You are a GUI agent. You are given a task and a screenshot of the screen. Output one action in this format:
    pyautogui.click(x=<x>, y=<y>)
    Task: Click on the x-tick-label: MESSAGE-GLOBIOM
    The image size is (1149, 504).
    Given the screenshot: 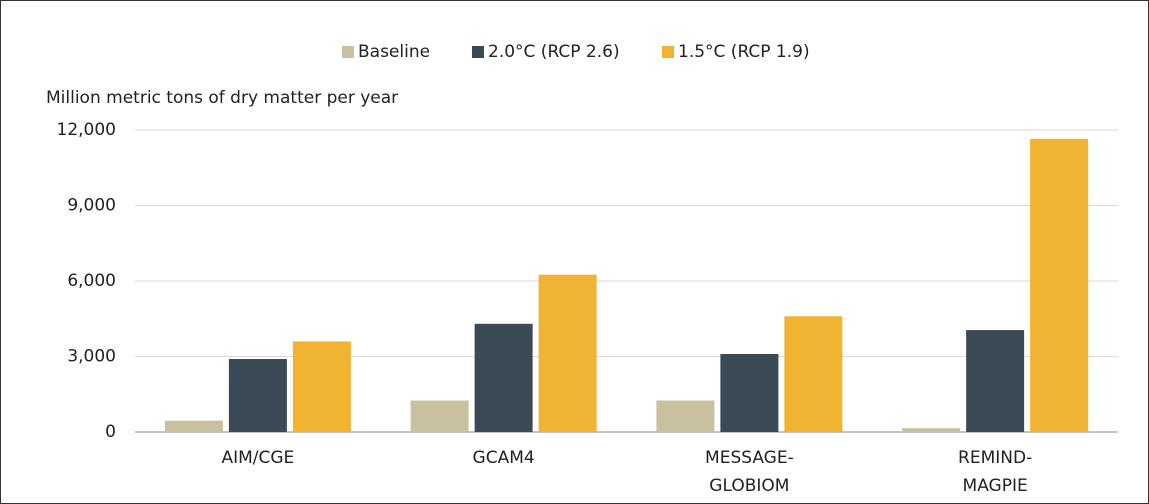 What is the action you would take?
    pyautogui.click(x=749, y=472)
    